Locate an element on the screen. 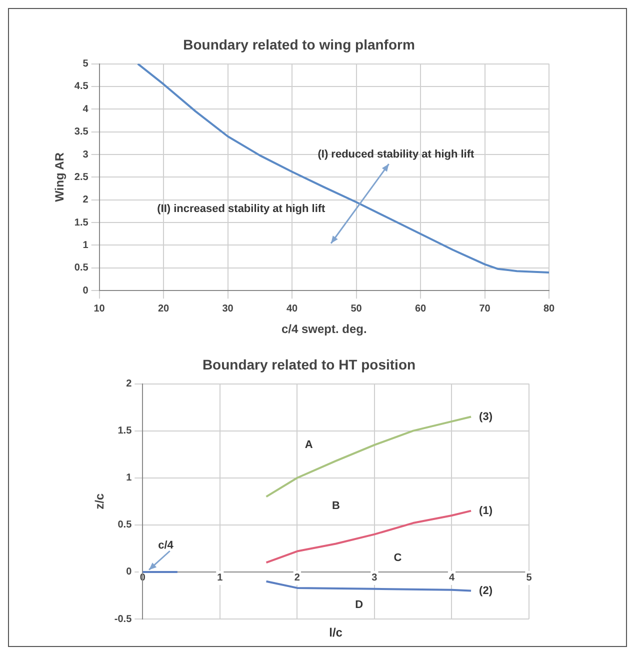  y-tick-label: 2.5 is located at coordinates (81, 177).